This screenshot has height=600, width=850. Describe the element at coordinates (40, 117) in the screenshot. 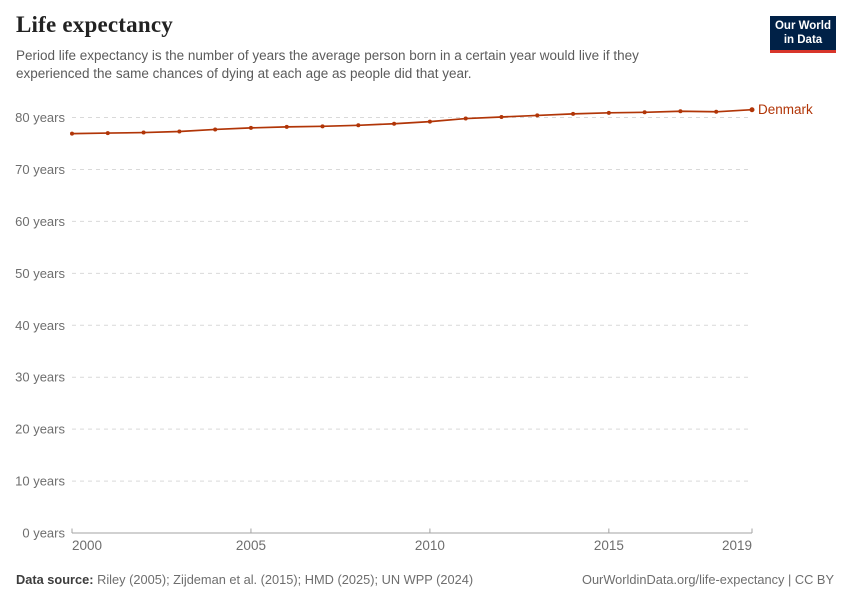

I see `y-axis-tick-label: 80 years` at that location.